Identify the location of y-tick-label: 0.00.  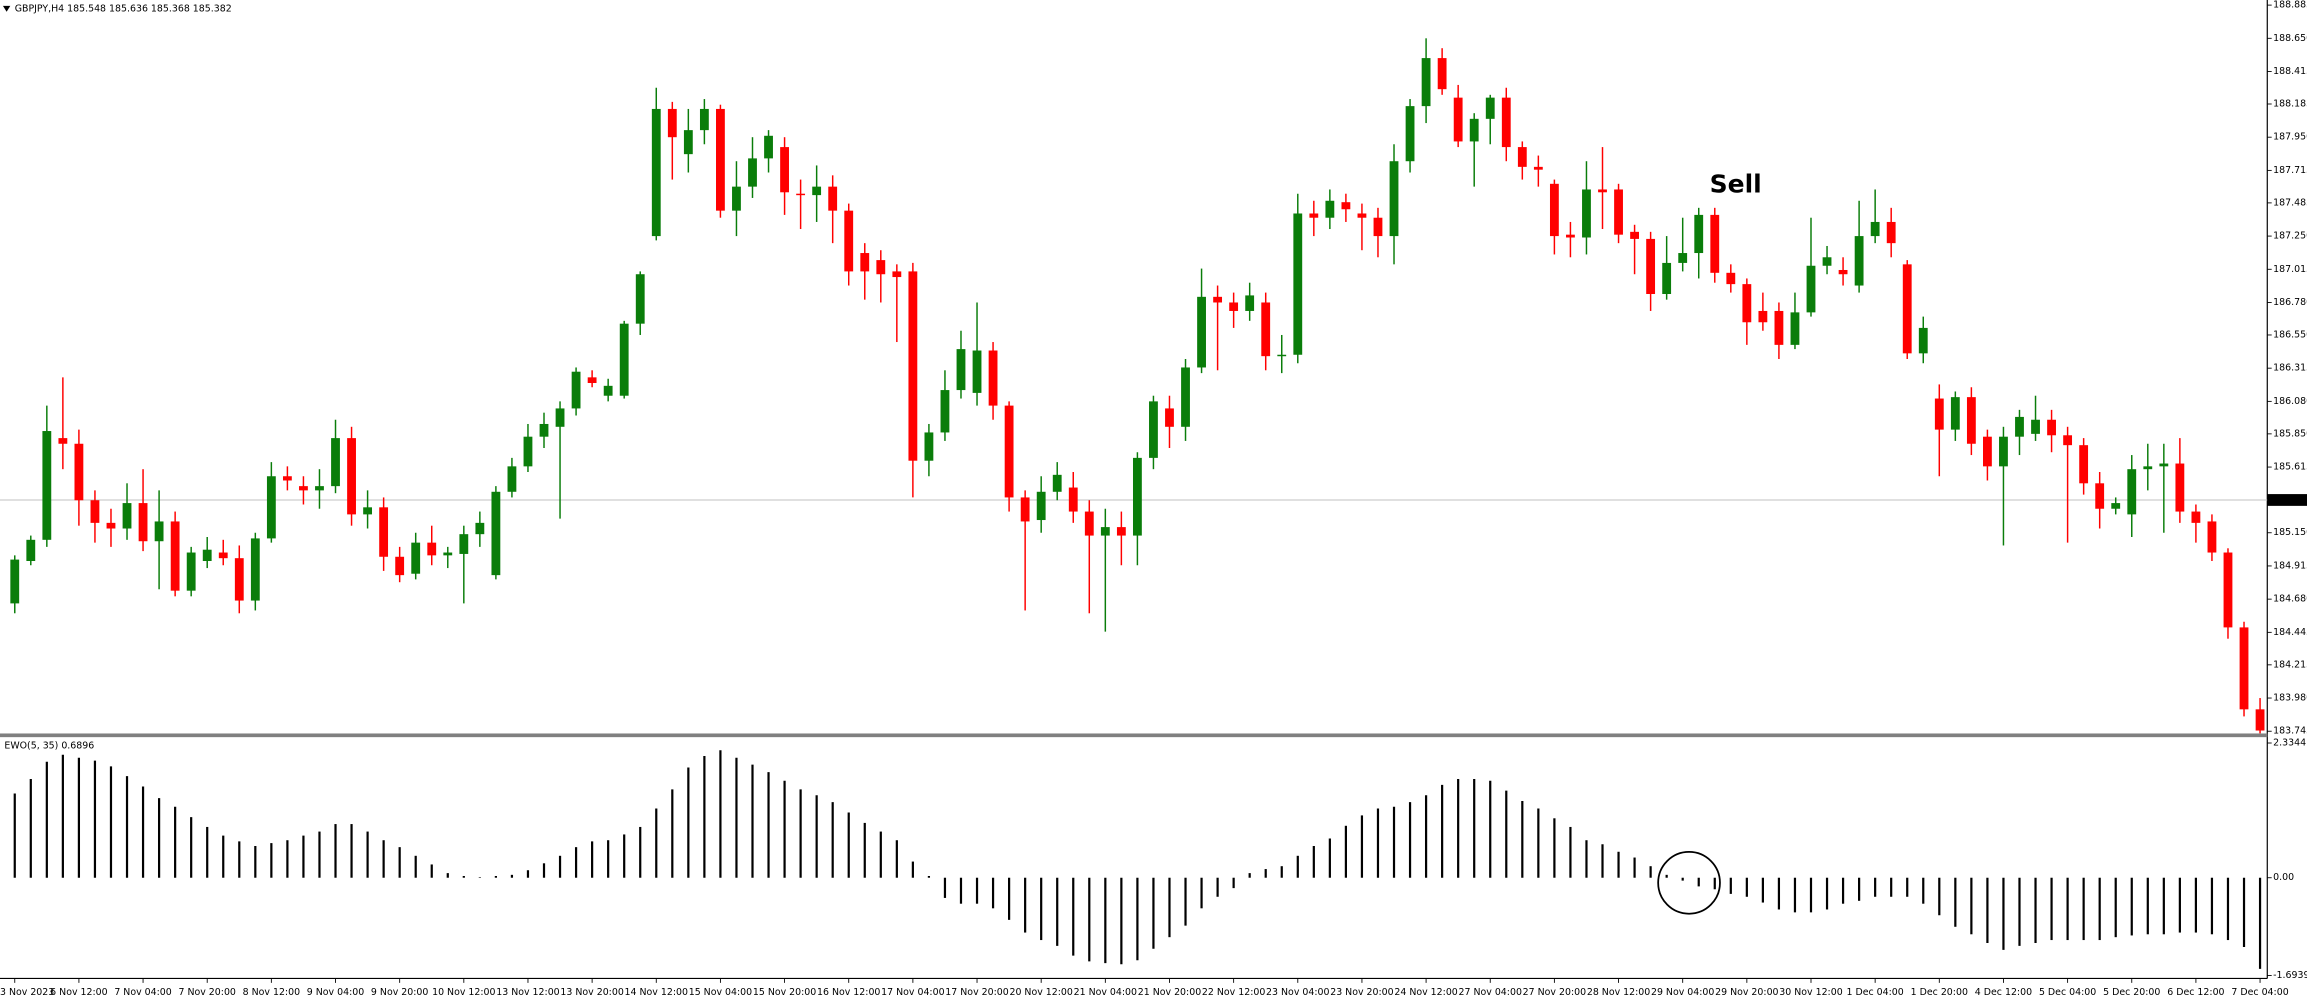
(2283, 877).